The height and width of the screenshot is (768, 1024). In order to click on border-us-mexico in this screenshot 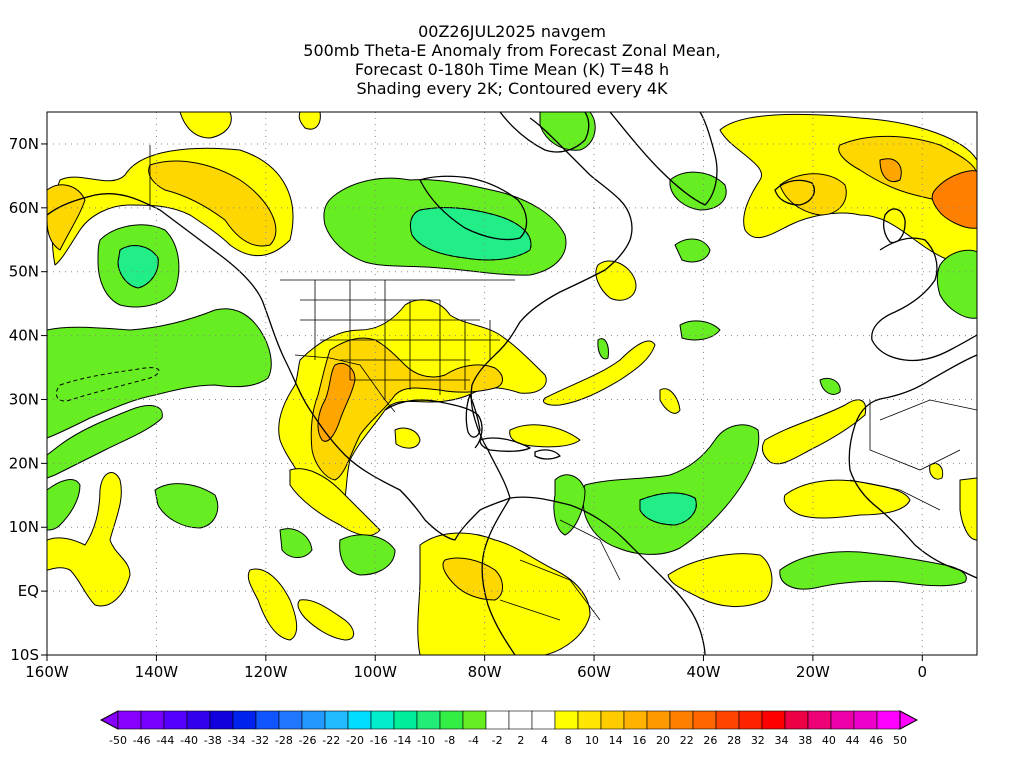, I will do `click(345, 383)`.